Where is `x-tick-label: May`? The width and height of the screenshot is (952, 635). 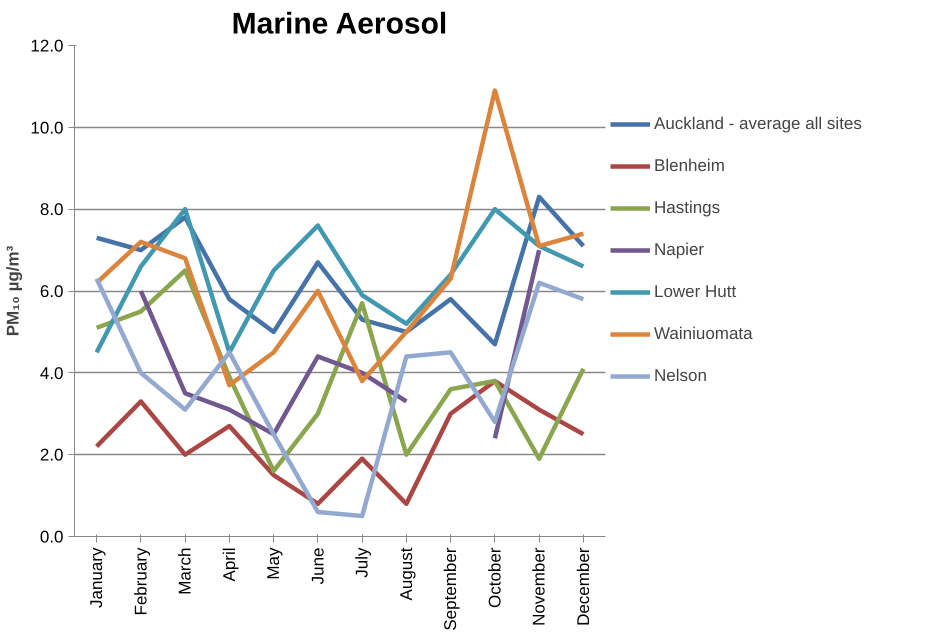
x-tick-label: May is located at coordinates (274, 563).